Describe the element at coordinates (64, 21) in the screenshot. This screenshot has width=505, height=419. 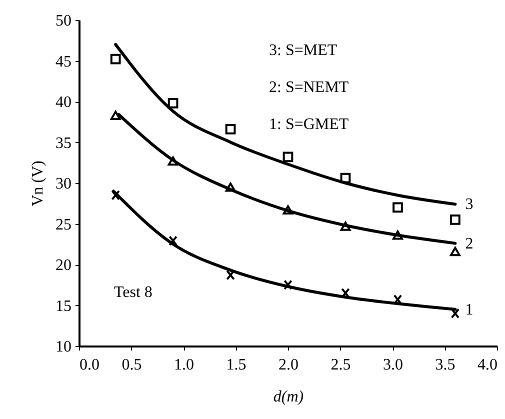
I see `y-tick-label: 50` at that location.